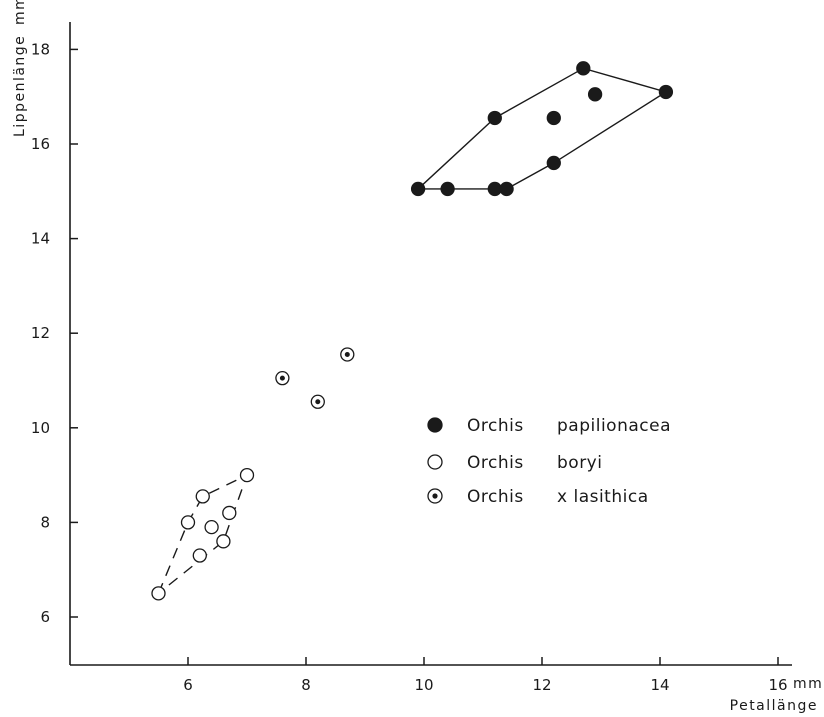 The height and width of the screenshot is (717, 824). What do you see at coordinates (435, 496) in the screenshot?
I see `legend-marker-dotted-center` at bounding box center [435, 496].